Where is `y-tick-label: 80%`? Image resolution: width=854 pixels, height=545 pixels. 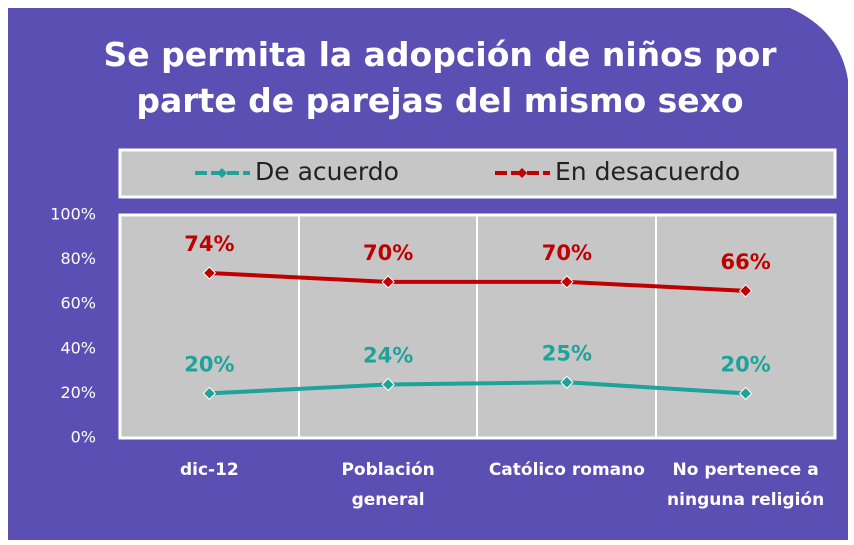 y-tick-label: 80% is located at coordinates (78, 258).